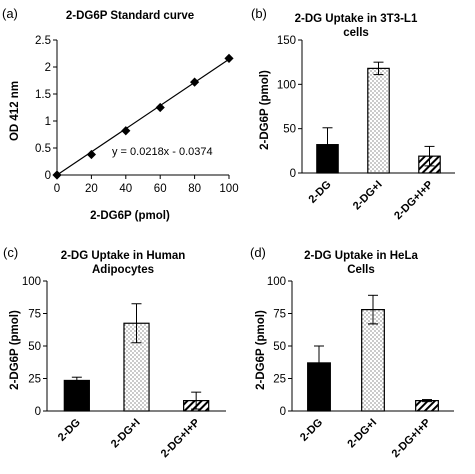 Image resolution: width=475 pixels, height=474 pixels. What do you see at coordinates (57, 189) in the screenshot?
I see `x-tick-label: 0` at bounding box center [57, 189].